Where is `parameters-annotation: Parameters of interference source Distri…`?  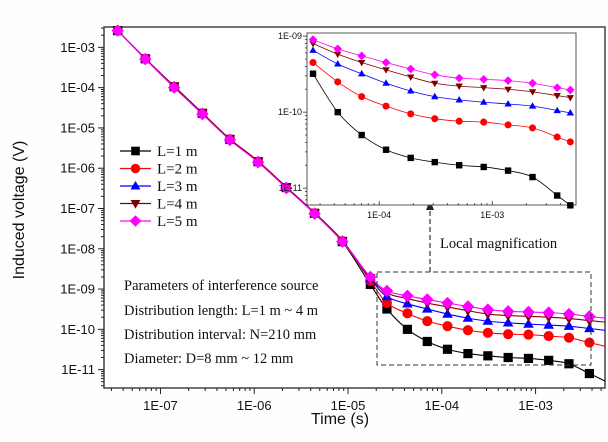 parameters-annotation: Parameters of interference source Distri… is located at coordinates (221, 322).